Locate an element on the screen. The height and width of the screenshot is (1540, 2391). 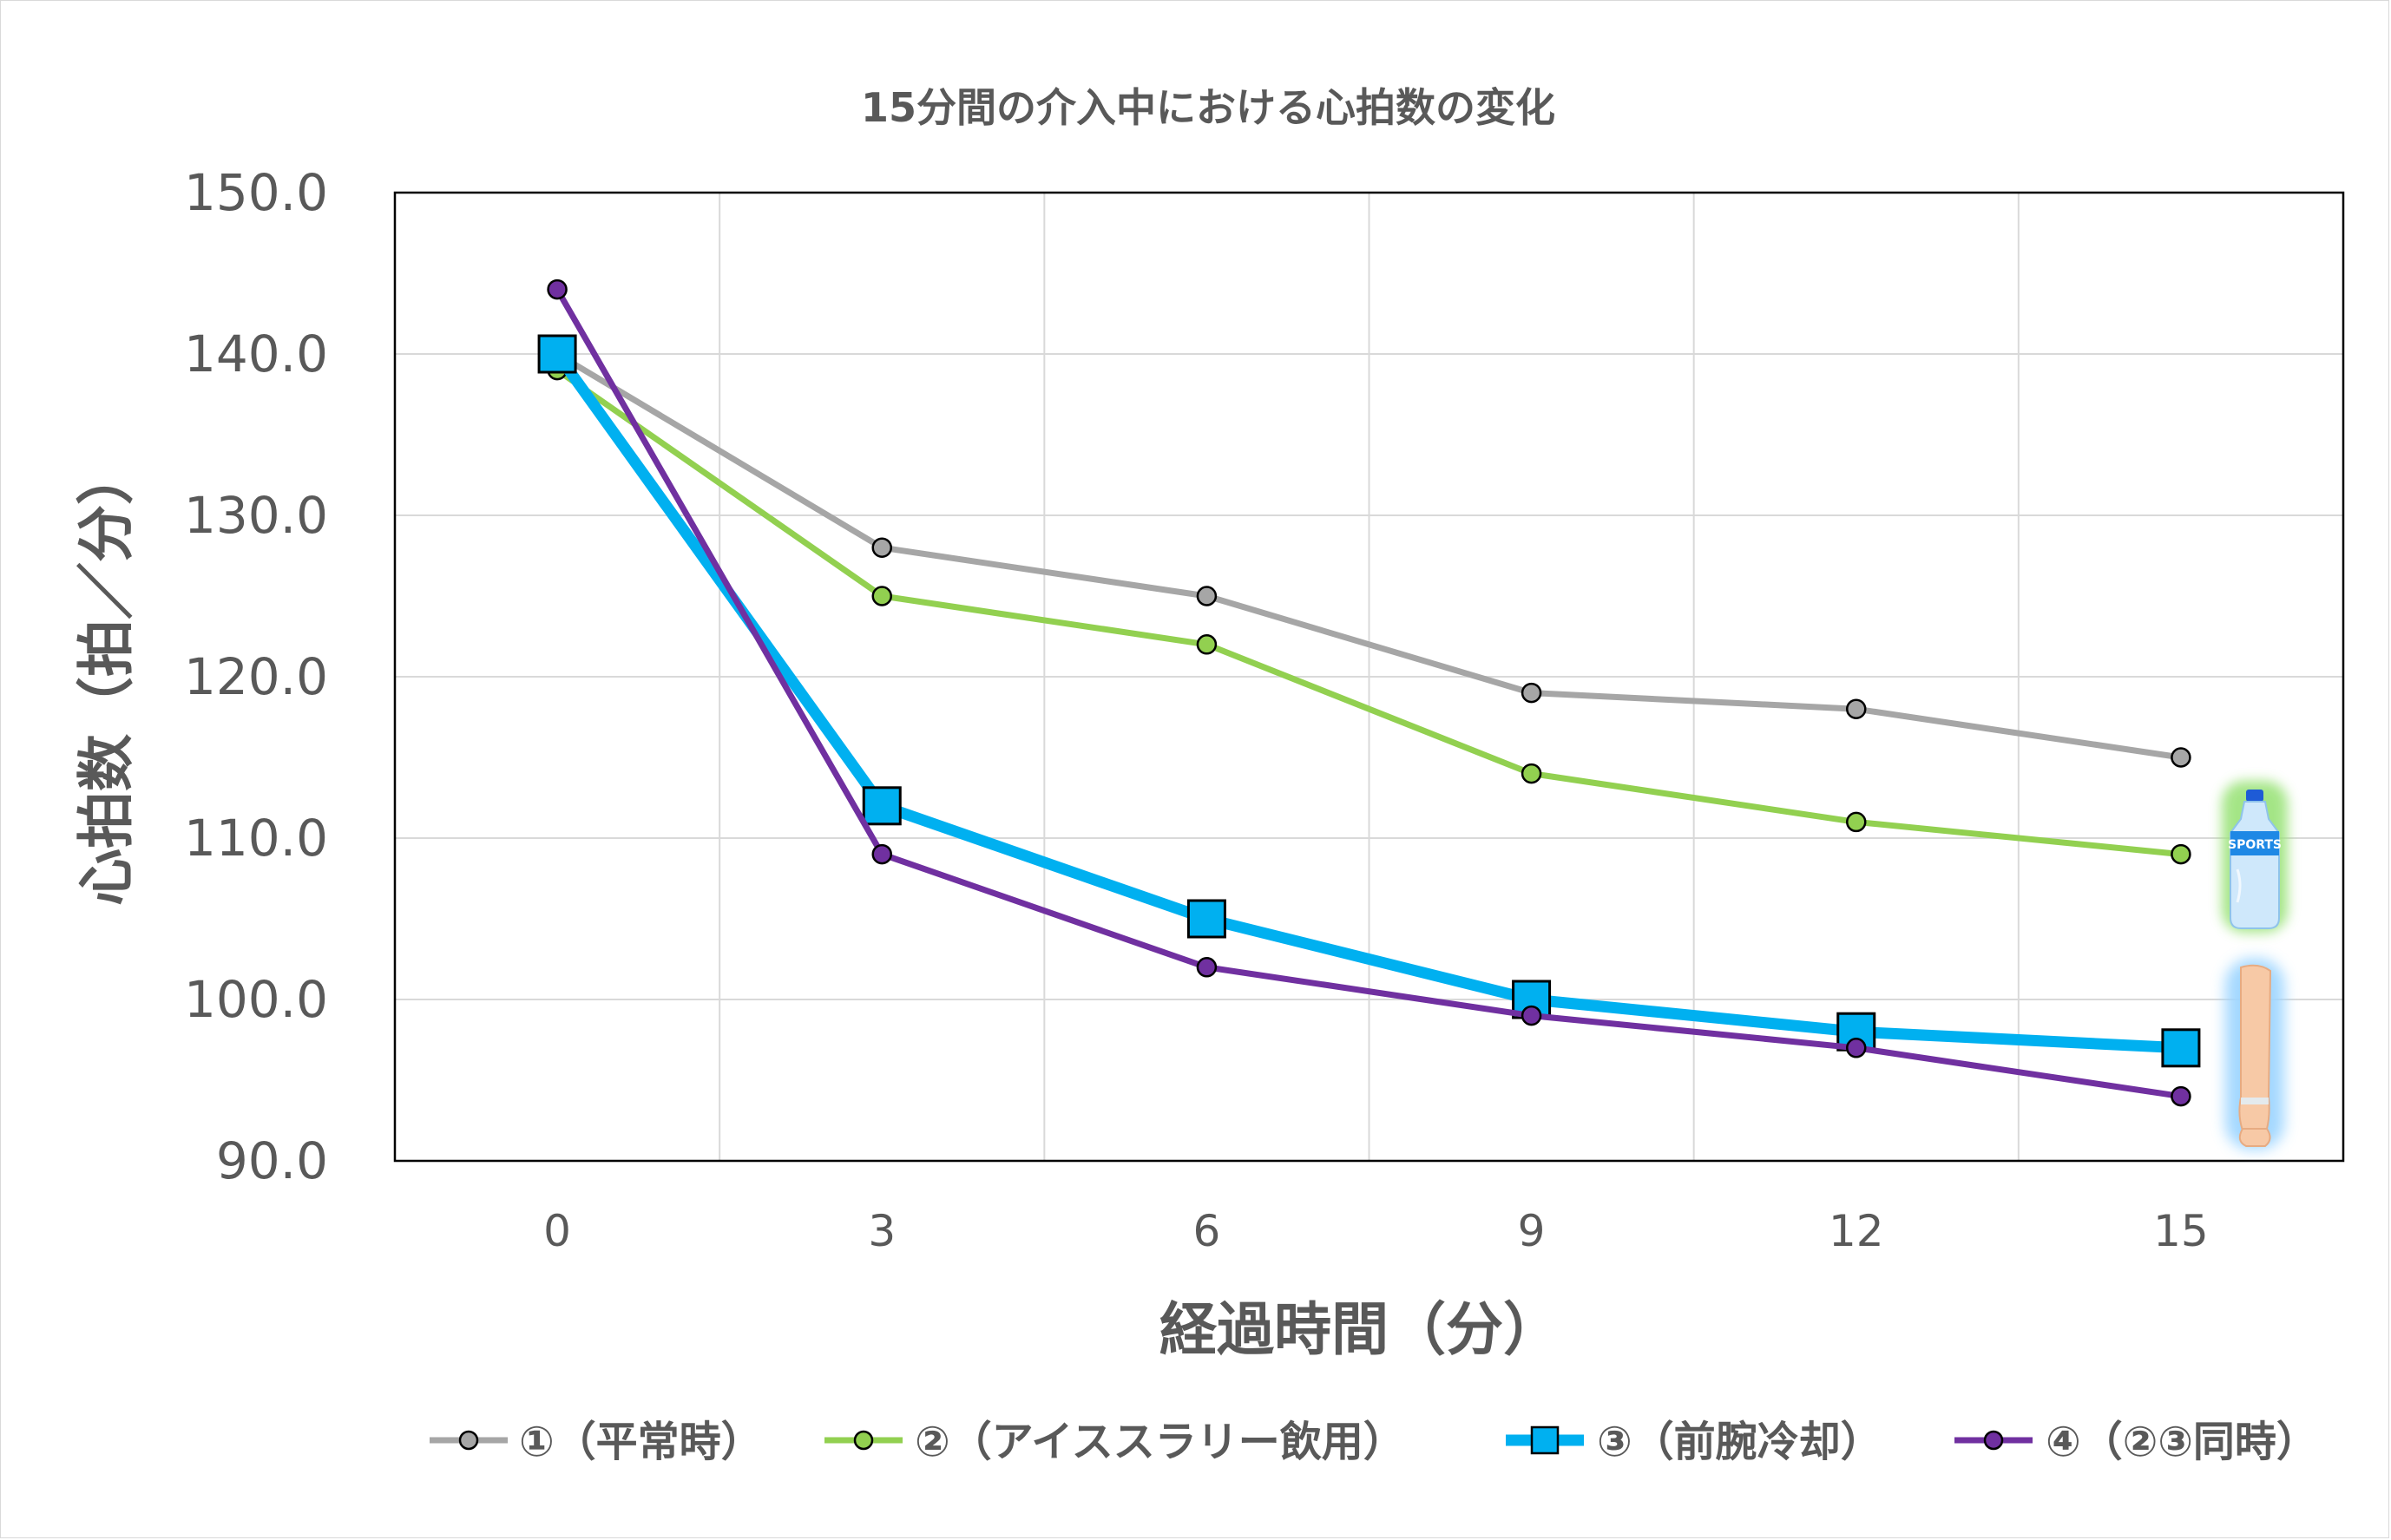
x-tick-label: 3 is located at coordinates (882, 1231).